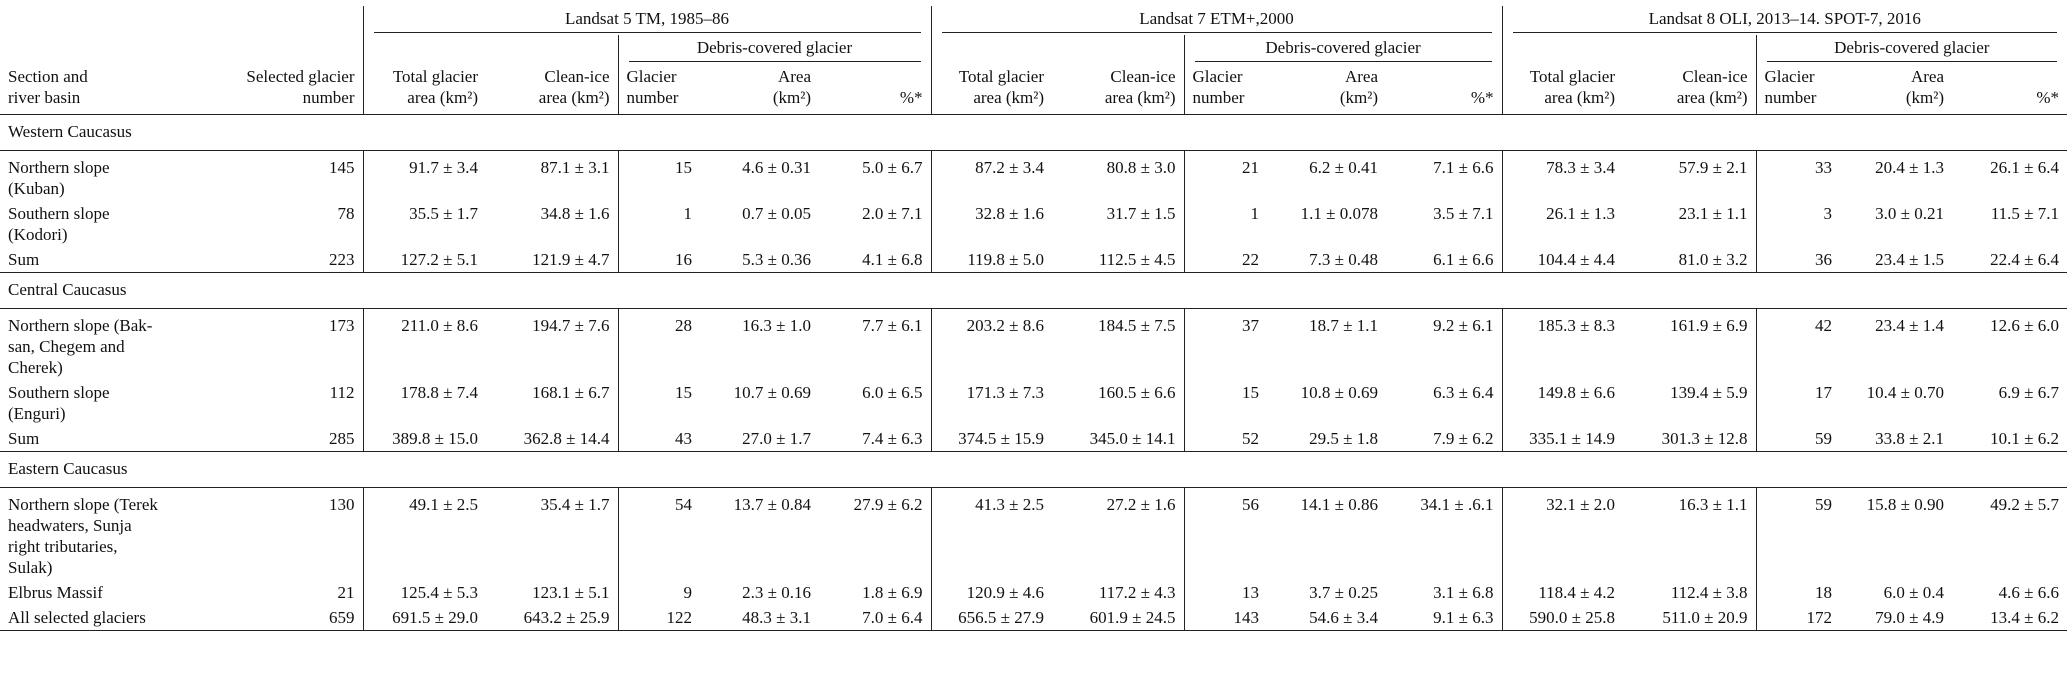 This screenshot has width=2067, height=700. What do you see at coordinates (875, 618) in the screenshot?
I see `data-cell: 7.0 ± 6.4` at bounding box center [875, 618].